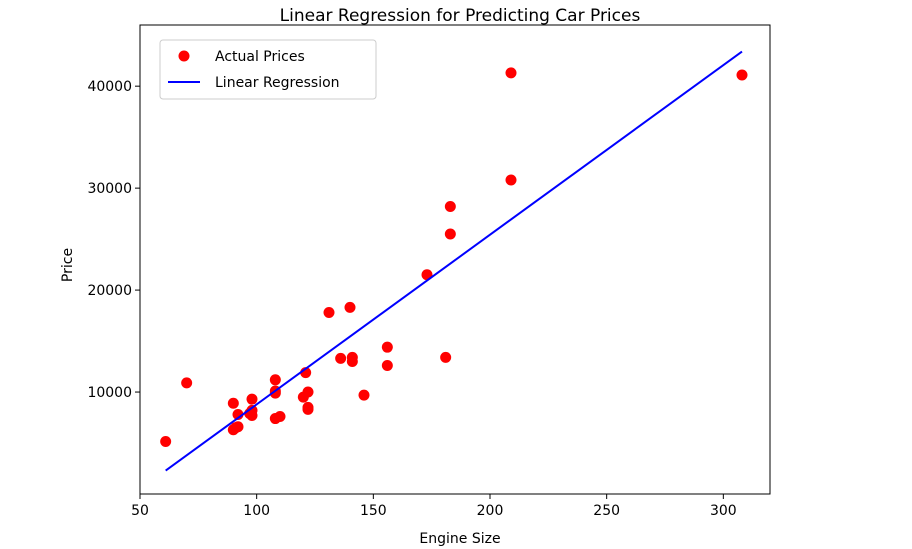 The width and height of the screenshot is (912, 549). What do you see at coordinates (184, 56) in the screenshot?
I see `legend-marker-actual-prices` at bounding box center [184, 56].